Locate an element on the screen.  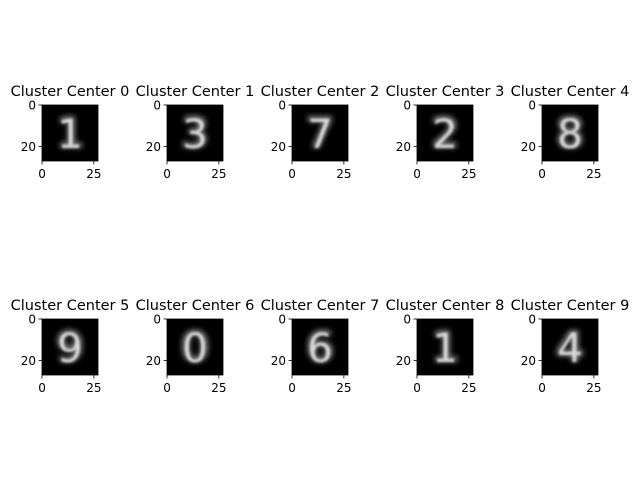
subplot-title: Cluster Center 3 is located at coordinates (445, 92).